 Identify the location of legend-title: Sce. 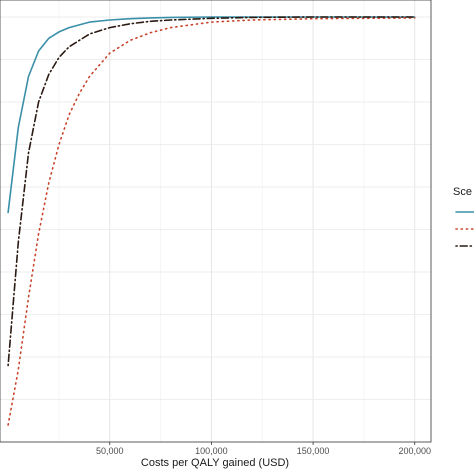
(462, 192).